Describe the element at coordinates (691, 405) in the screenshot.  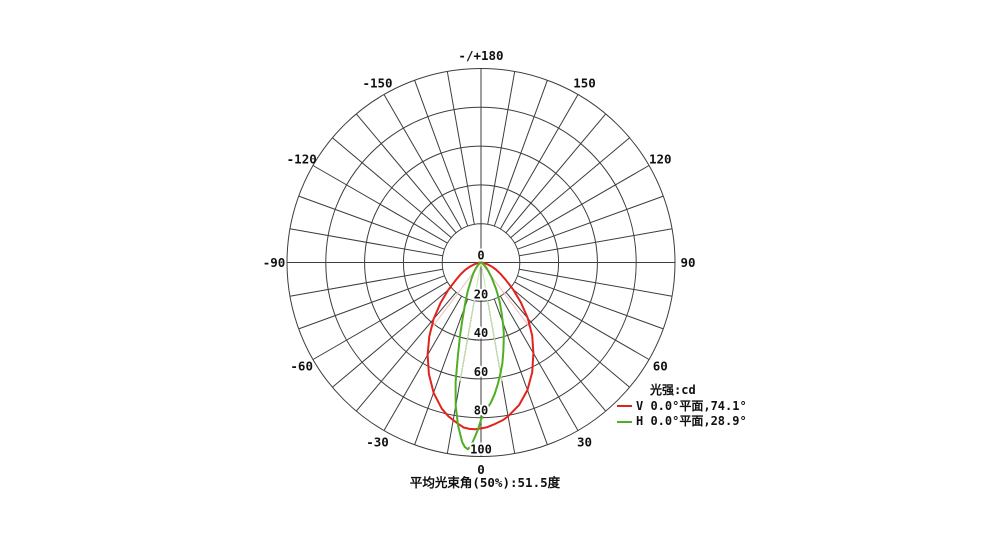
I see `v-plane-label: V 0.0°平面,74.1°` at that location.